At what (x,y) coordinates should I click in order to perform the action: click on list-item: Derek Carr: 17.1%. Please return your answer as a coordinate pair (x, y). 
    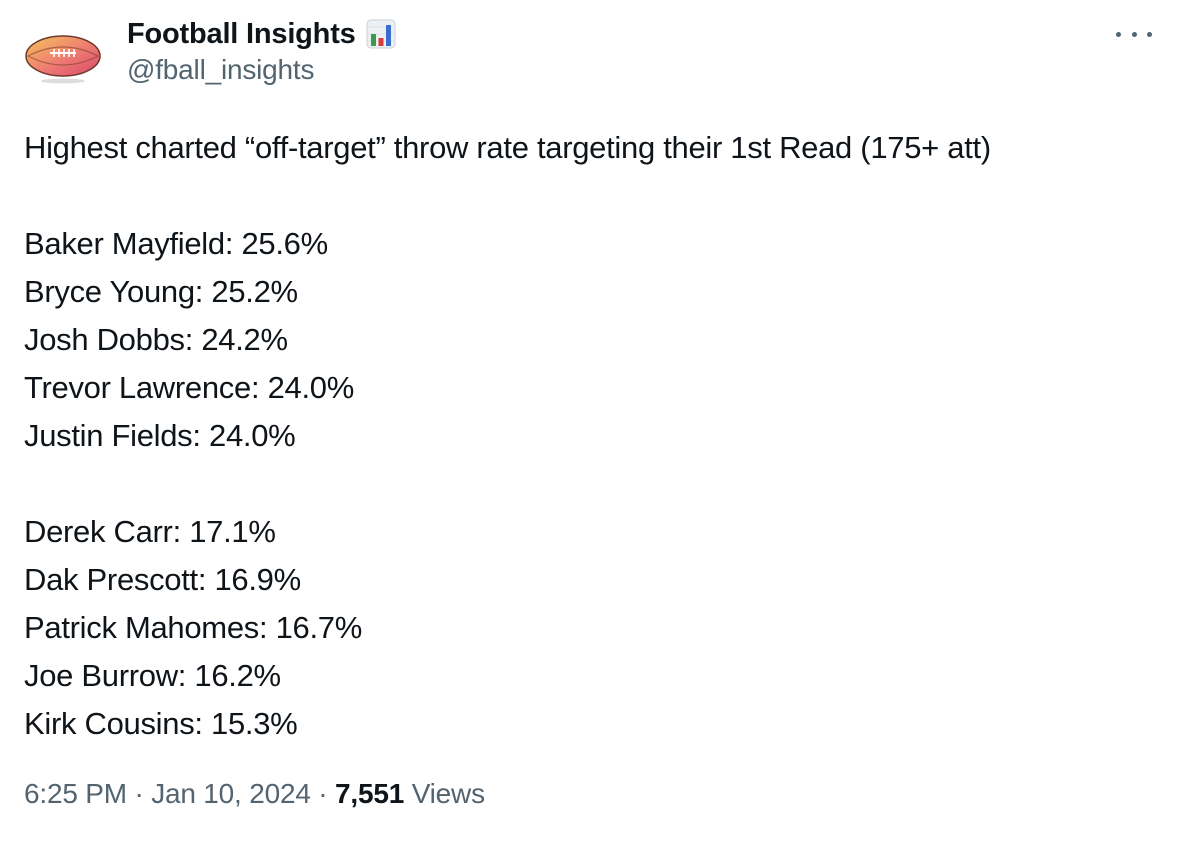
    Looking at the image, I should click on (150, 531).